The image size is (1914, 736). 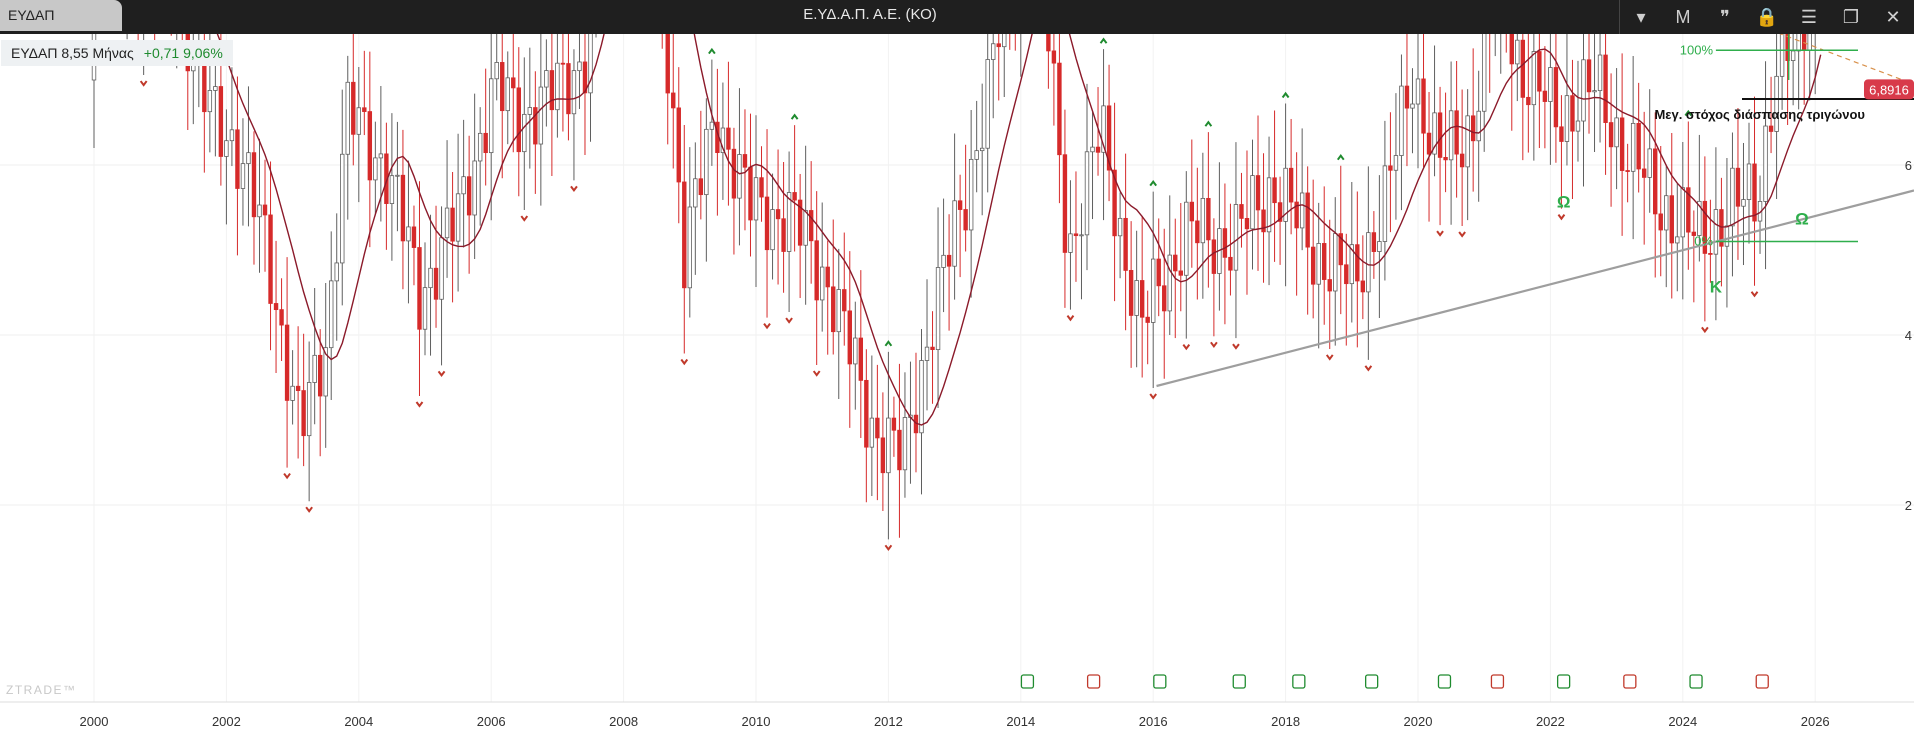 I want to click on restore-icon: ❐, so click(x=1851, y=16).